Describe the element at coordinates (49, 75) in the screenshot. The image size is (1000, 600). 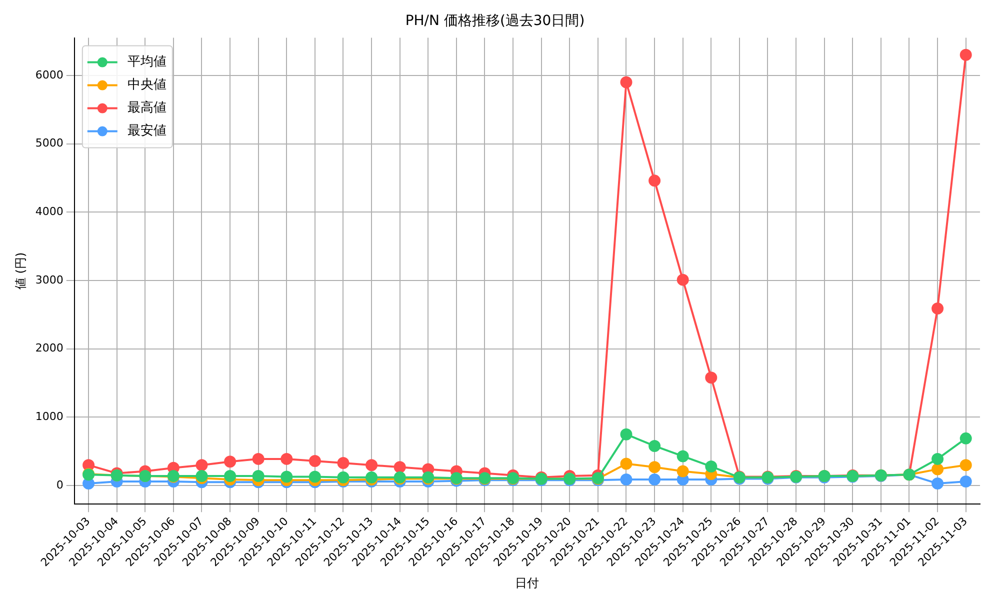
I see `y-tick-label: 6000` at that location.